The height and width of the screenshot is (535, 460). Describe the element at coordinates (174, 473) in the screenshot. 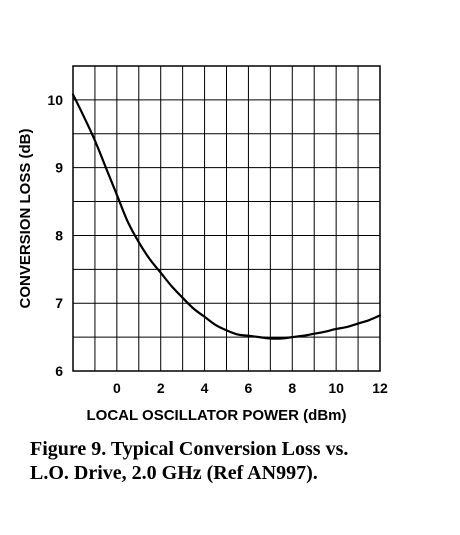

I see `caption-line-2: L.O. Drive, 2.0 GHz (Ref AN997).` at that location.